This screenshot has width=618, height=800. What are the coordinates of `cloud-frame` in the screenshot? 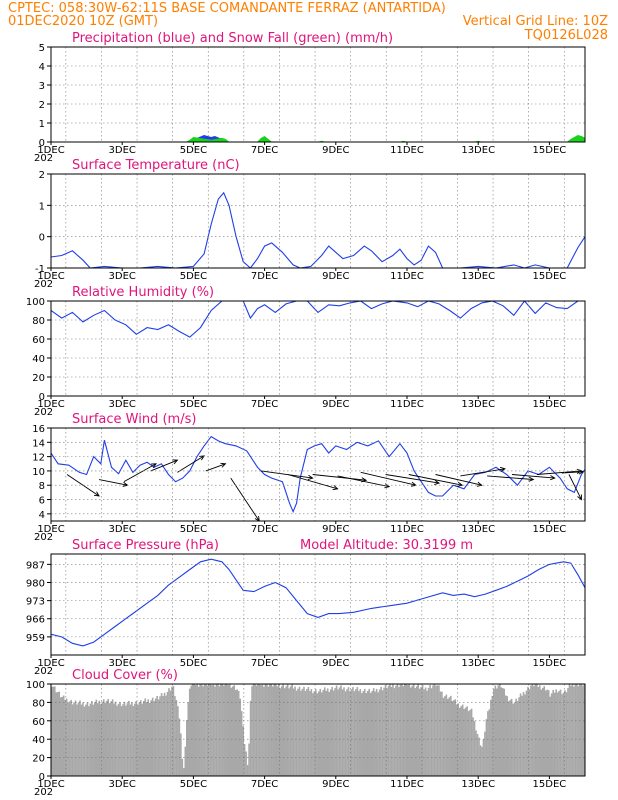 It's located at (318, 730).